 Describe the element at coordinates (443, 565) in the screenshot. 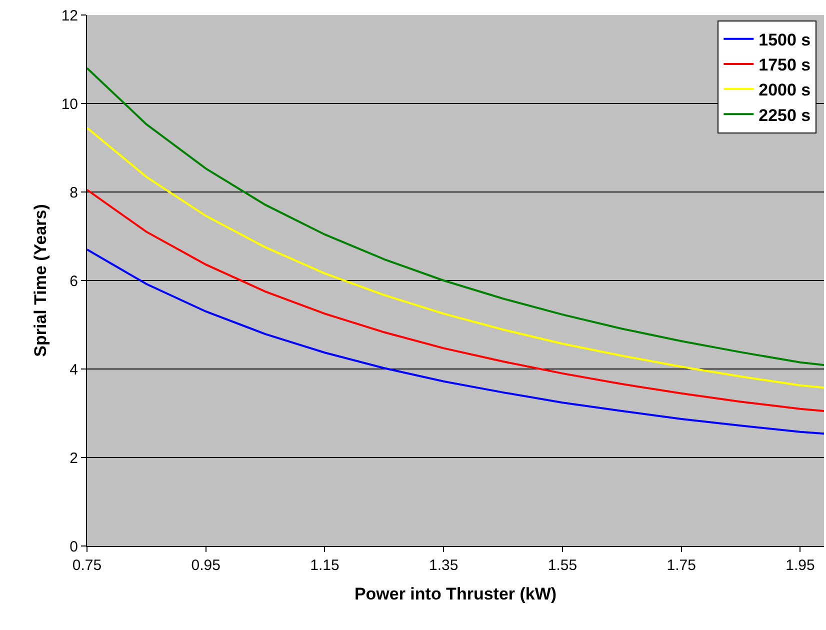

I see `x-tick-label: 1.35` at that location.